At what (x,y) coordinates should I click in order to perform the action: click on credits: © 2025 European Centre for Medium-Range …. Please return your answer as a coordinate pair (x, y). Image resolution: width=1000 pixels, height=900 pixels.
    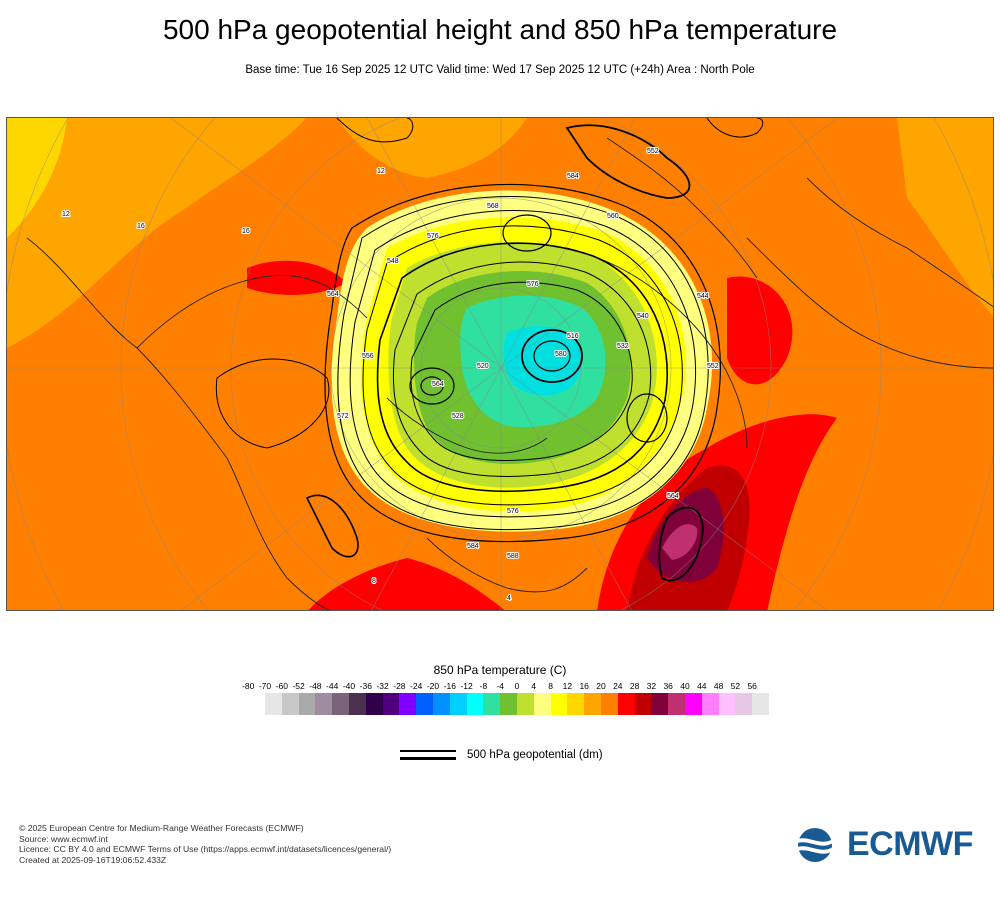
    Looking at the image, I should click on (205, 844).